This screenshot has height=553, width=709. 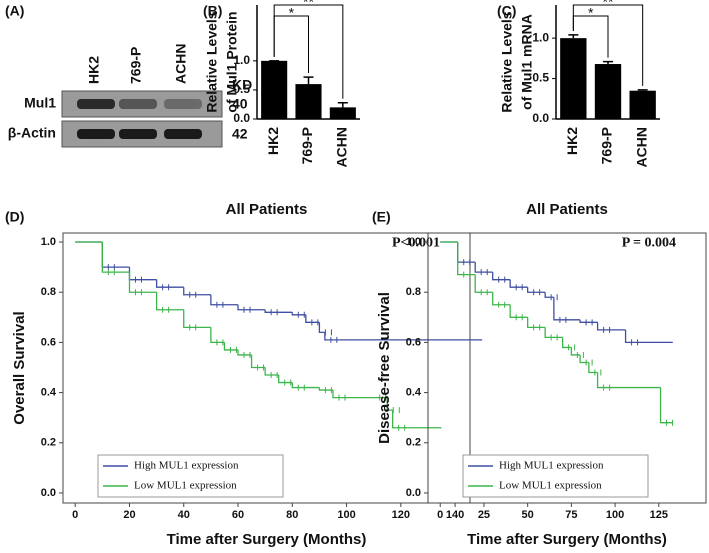 I want to click on y-axis-label: of Mul1 Protein, so click(x=232, y=61).